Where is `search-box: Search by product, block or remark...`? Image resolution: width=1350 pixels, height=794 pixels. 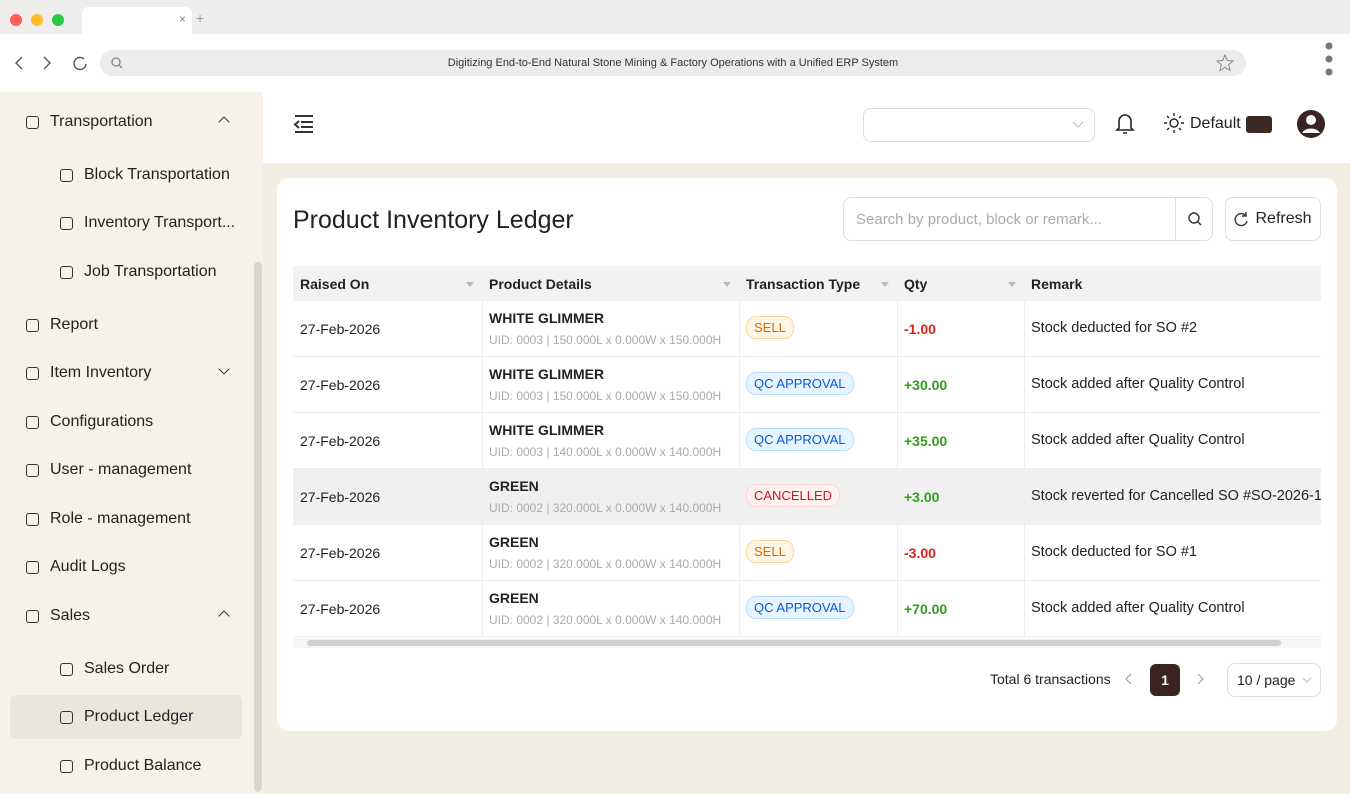 search-box: Search by product, block or remark... is located at coordinates (1028, 219).